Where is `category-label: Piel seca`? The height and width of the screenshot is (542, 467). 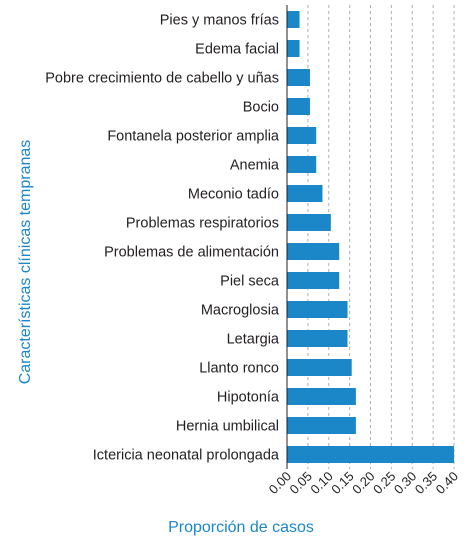 category-label: Piel seca is located at coordinates (250, 282).